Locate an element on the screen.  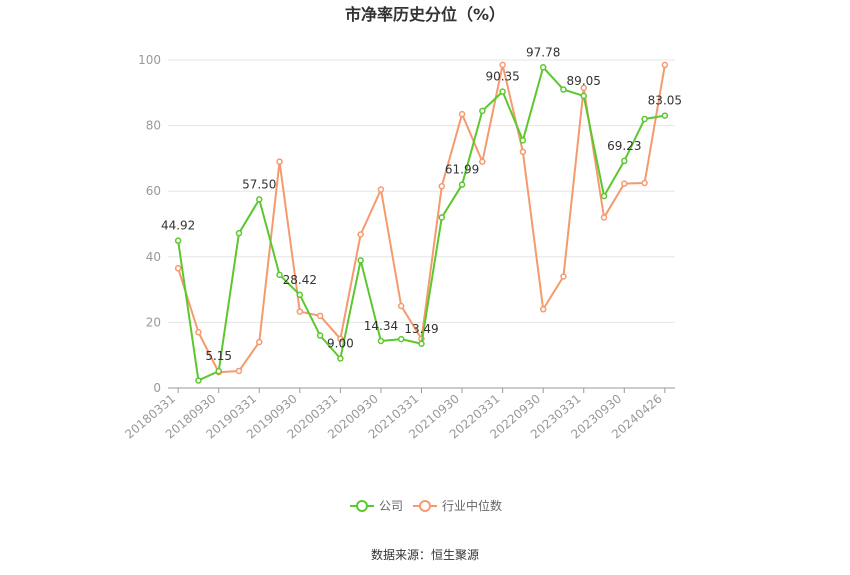
legend-item-0: 公司 is located at coordinates (376, 506).